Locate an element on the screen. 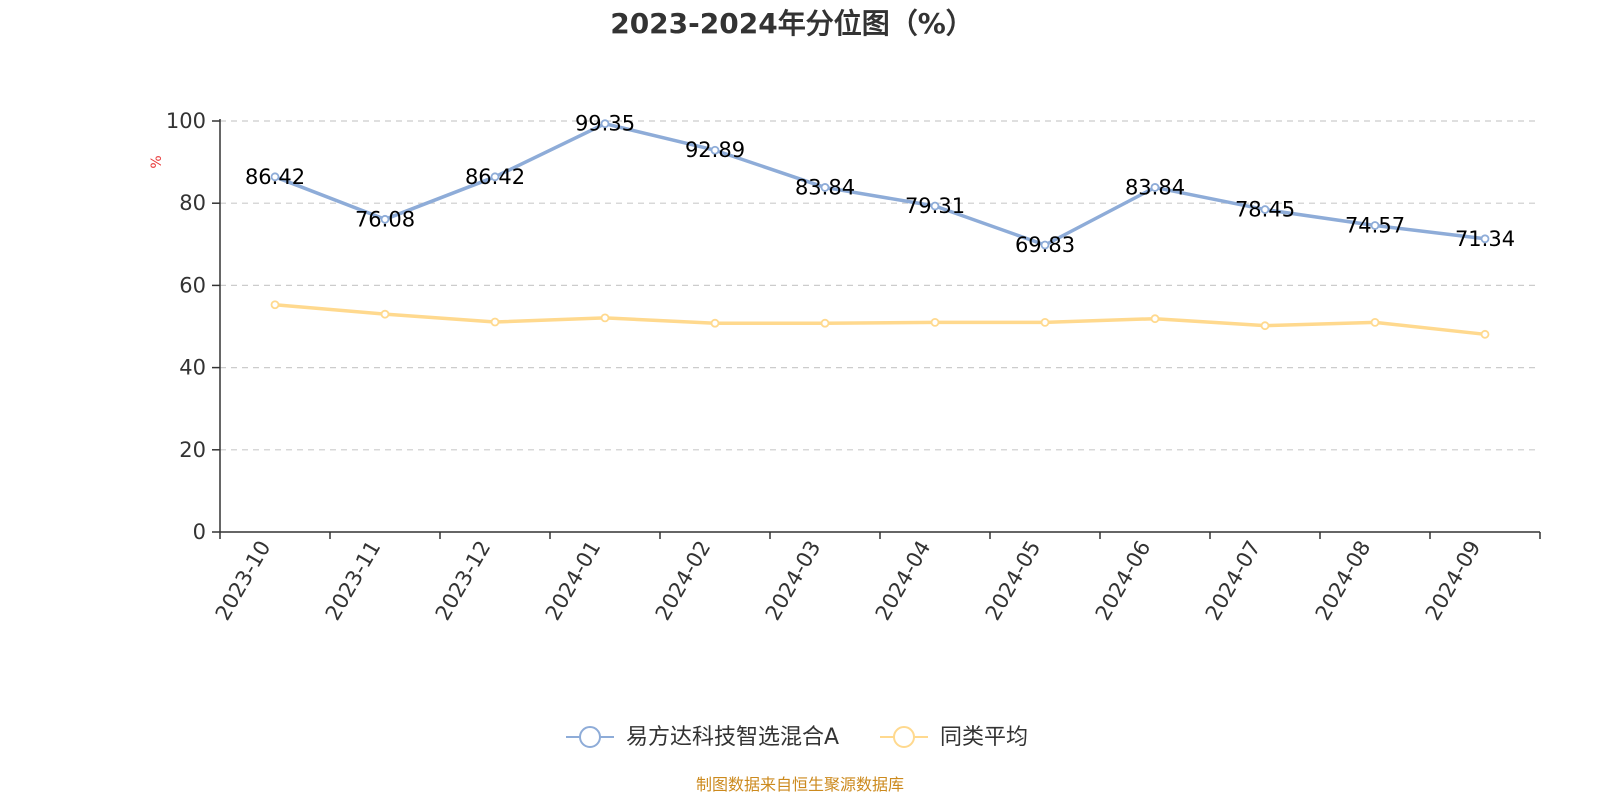 This screenshot has height=800, width=1600. x-tick-label: 2024-07 is located at coordinates (1233, 581).